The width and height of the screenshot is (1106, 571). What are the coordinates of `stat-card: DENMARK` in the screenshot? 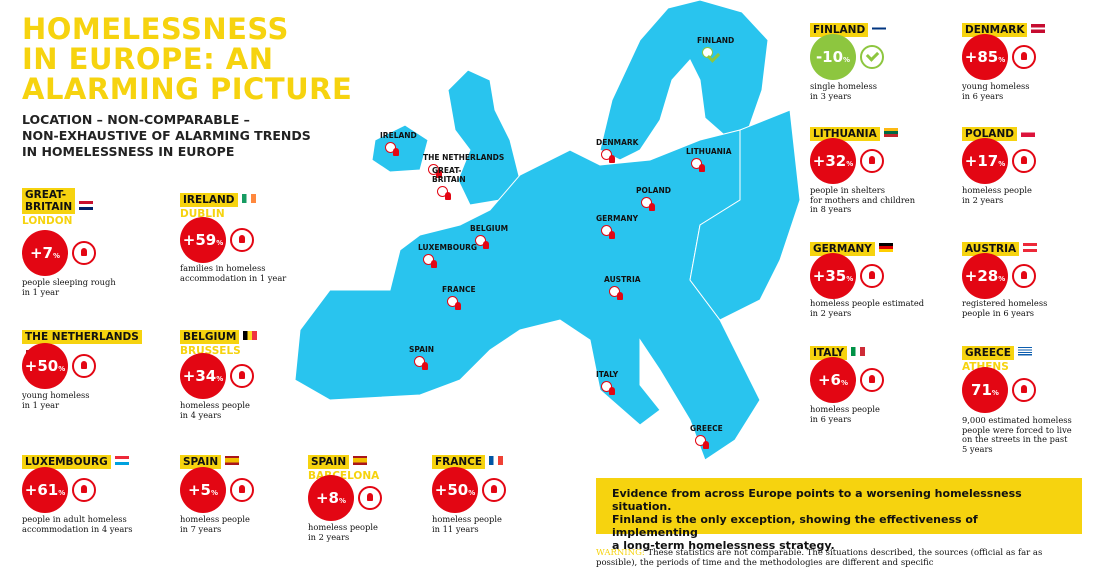 It's located at (1027, 27).